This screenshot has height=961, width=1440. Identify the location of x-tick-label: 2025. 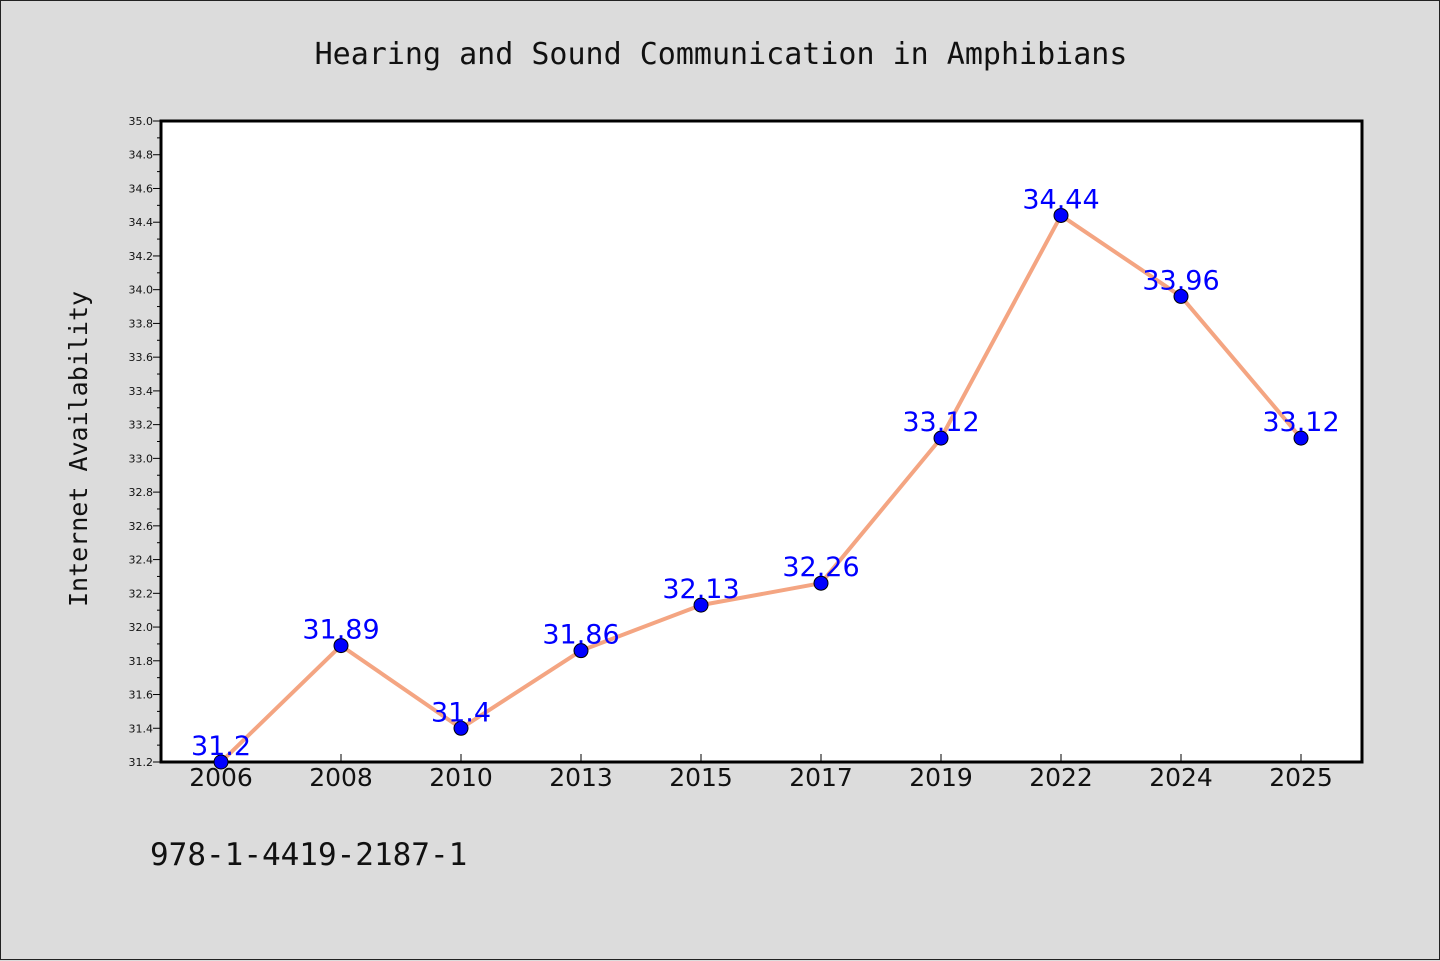
(1301, 777).